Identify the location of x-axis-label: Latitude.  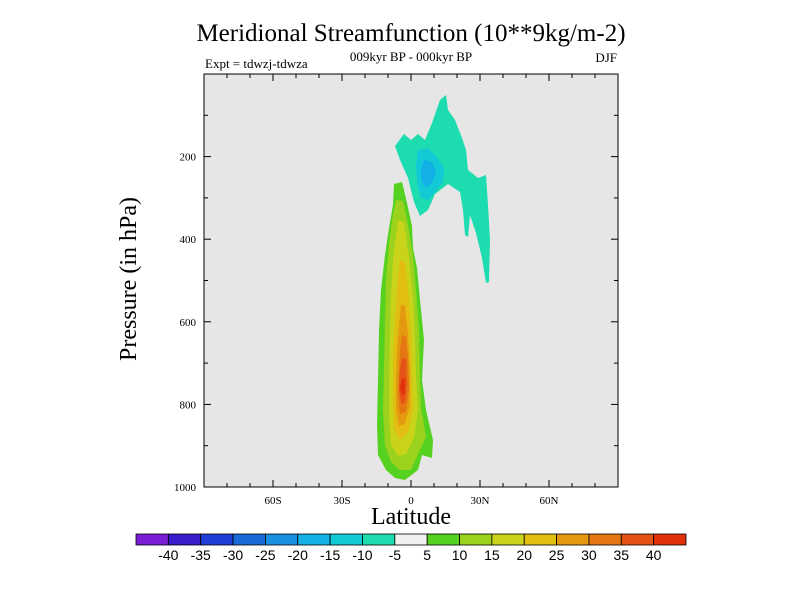
(411, 517).